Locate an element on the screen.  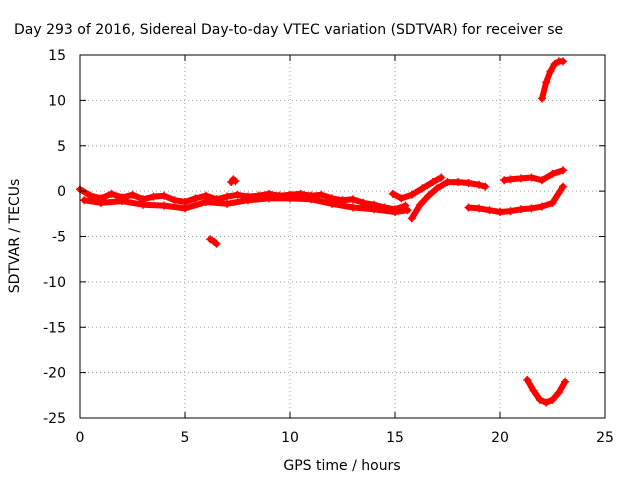
y-tick-label: 10 is located at coordinates (57, 101).